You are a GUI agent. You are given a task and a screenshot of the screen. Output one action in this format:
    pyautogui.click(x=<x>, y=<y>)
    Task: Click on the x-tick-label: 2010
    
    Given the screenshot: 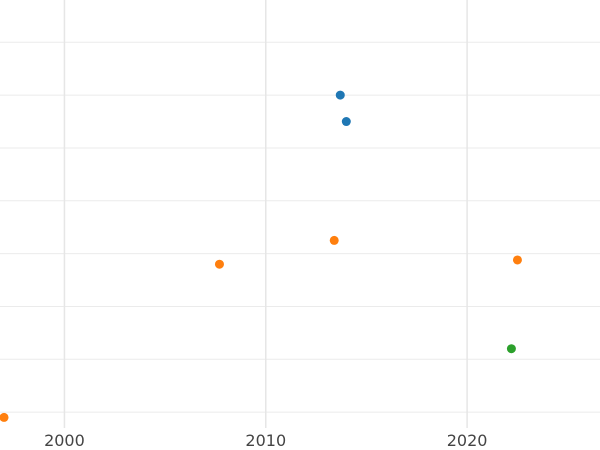 What is the action you would take?
    pyautogui.click(x=265, y=440)
    